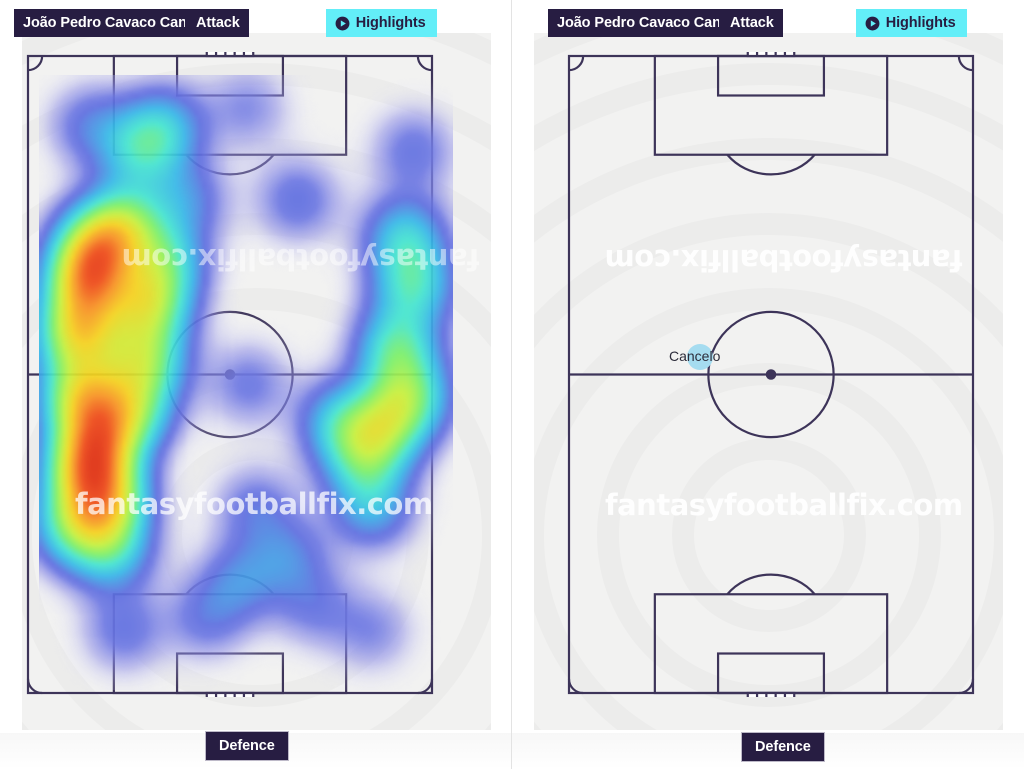 This screenshot has height=769, width=1024. I want to click on player-name-chip-left: João Pedro Cavaco Canc Attack, so click(131, 23).